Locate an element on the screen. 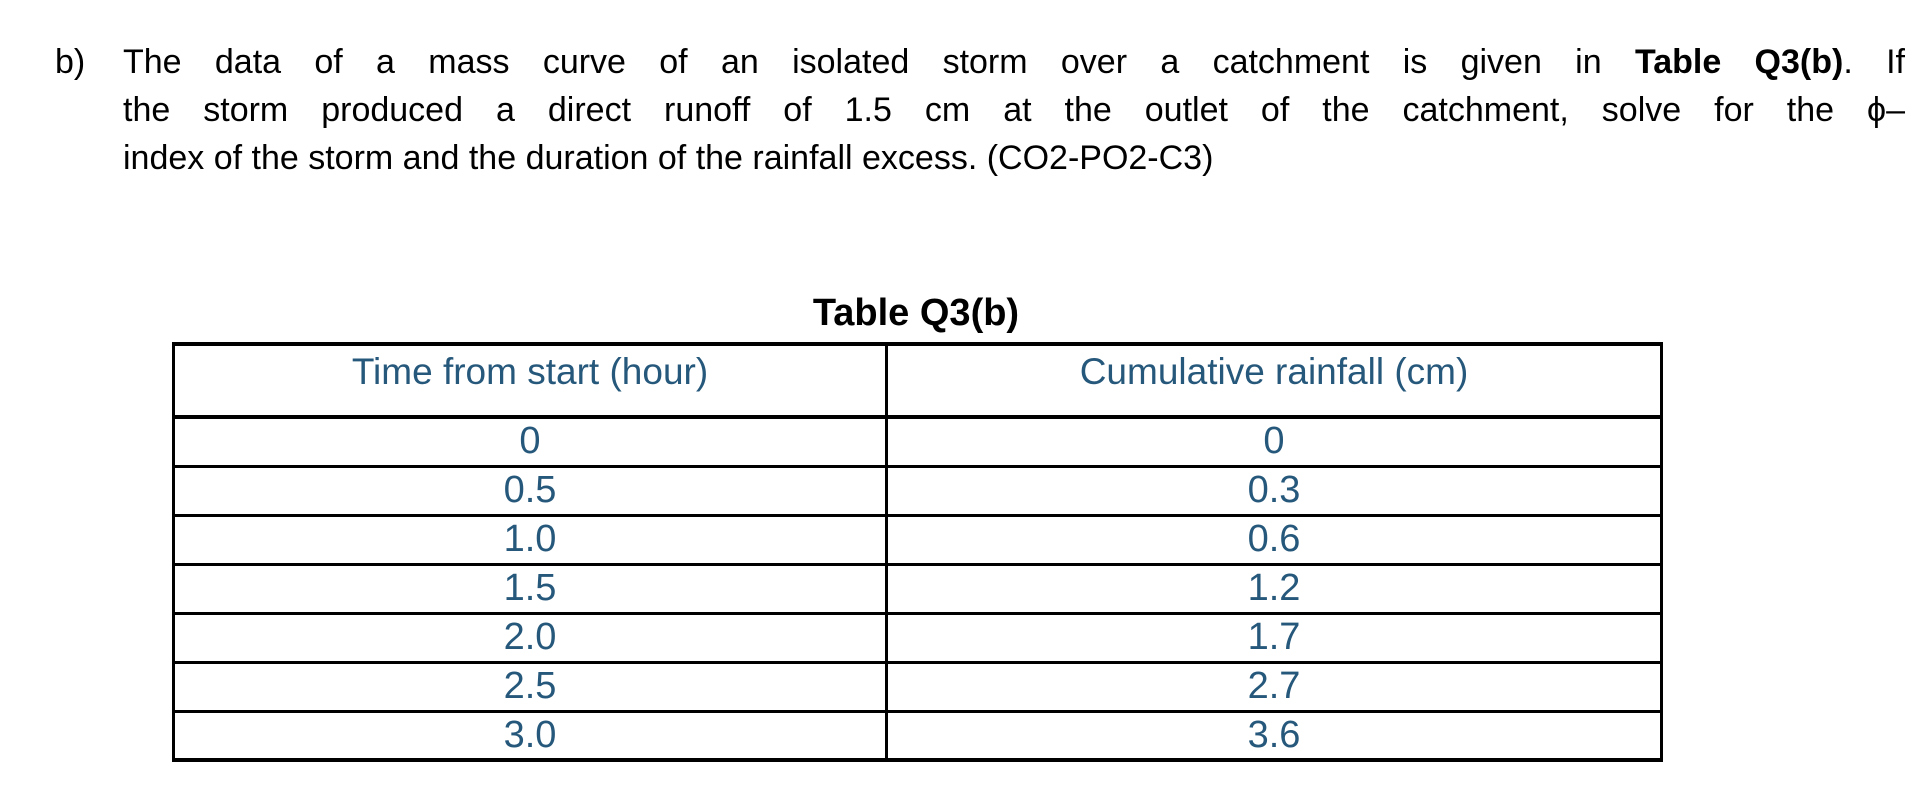 The image size is (1916, 808). time-cell: 2.5 is located at coordinates (530, 686).